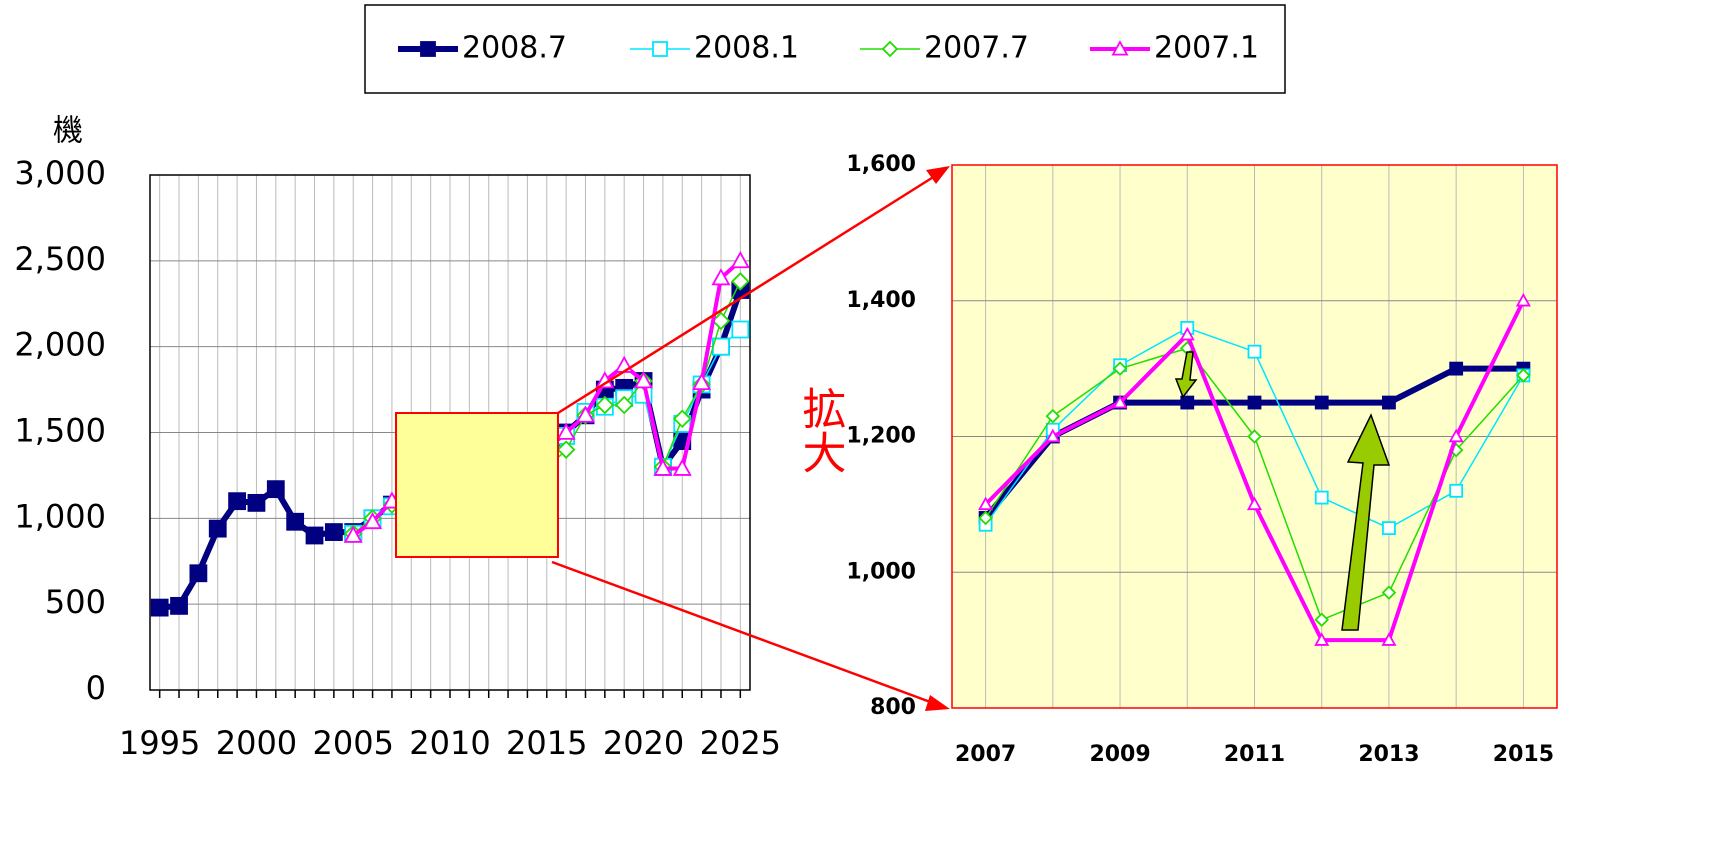 This screenshot has height=845, width=1723. Describe the element at coordinates (1254, 754) in the screenshot. I see `x-tick-label: 2011` at that location.